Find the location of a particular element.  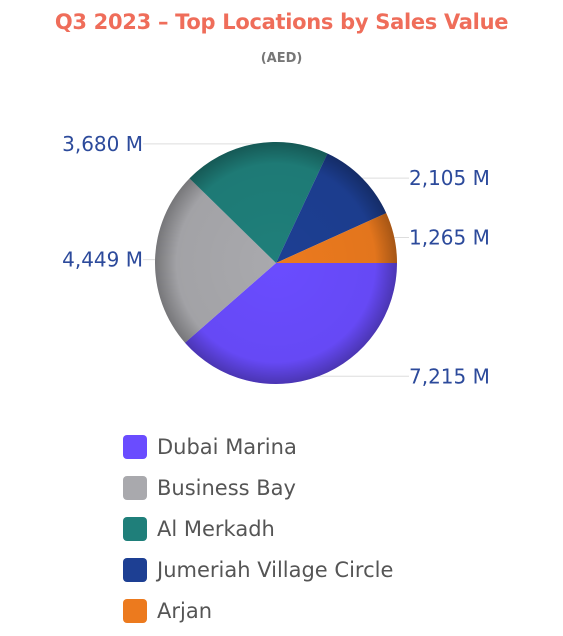

legend-item-al-merkadh: Al Merkadh is located at coordinates (258, 528).